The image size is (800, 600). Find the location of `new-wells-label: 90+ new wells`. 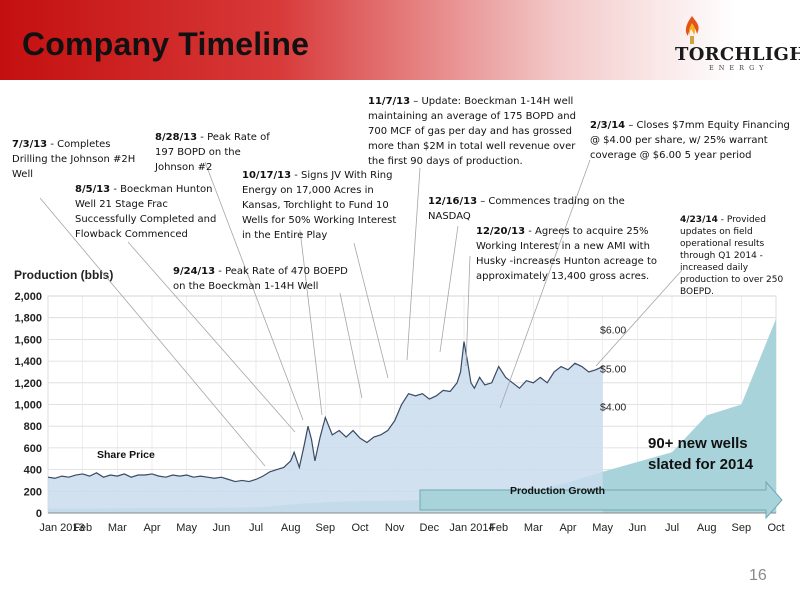

new-wells-label: 90+ new wells is located at coordinates (698, 443).